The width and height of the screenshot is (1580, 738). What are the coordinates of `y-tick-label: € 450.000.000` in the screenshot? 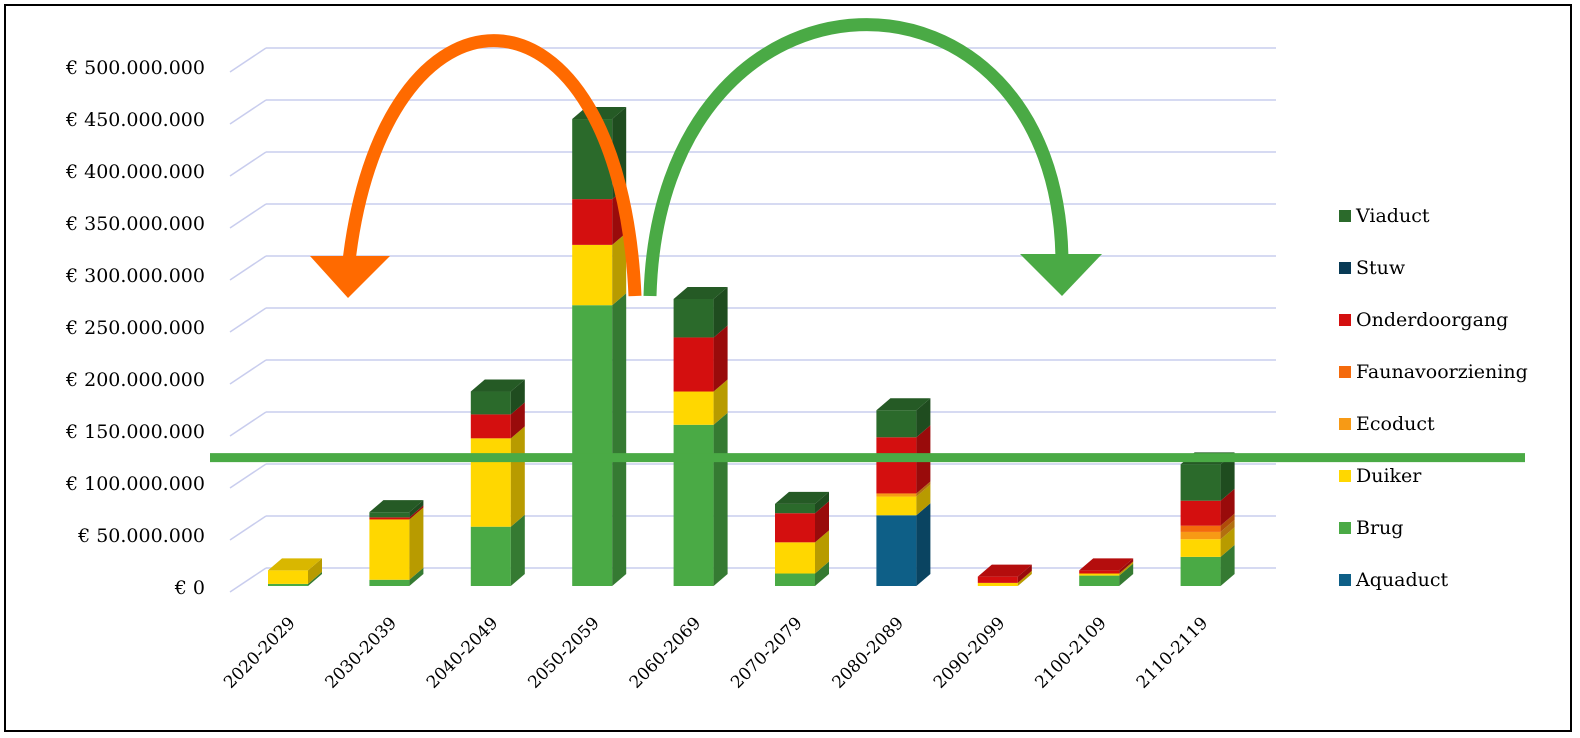 It's located at (135, 120).